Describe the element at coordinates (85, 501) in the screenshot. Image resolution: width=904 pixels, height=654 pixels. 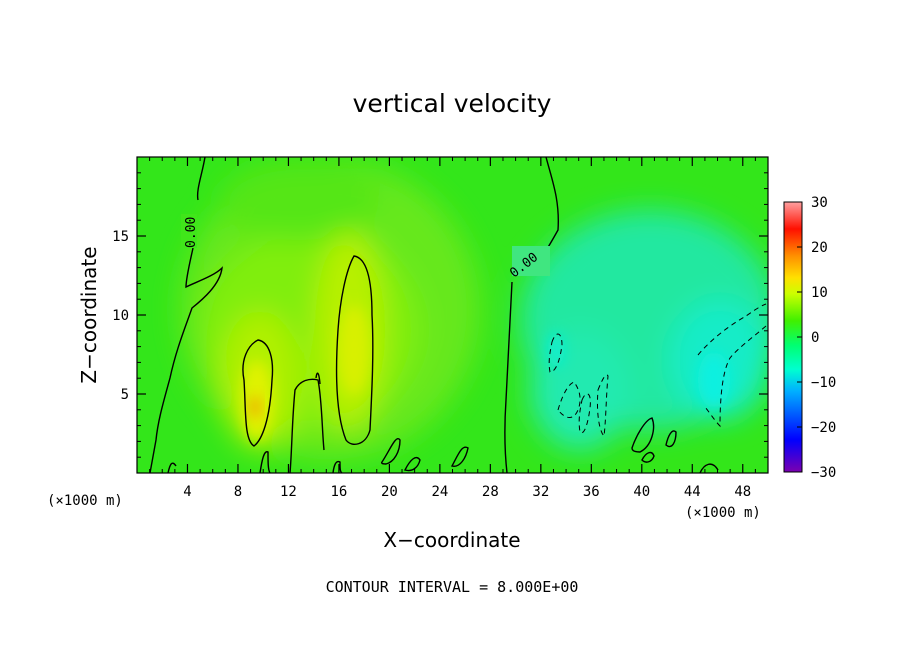
I see `x-unit-left: (×1000 m)` at that location.